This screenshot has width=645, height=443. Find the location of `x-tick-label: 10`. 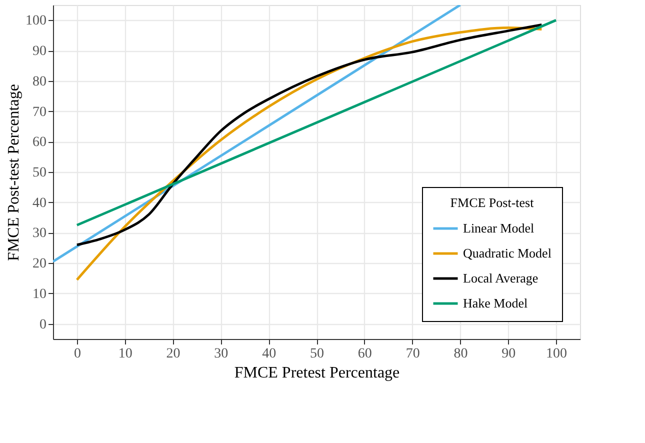

x-tick-label: 10 is located at coordinates (125, 354).